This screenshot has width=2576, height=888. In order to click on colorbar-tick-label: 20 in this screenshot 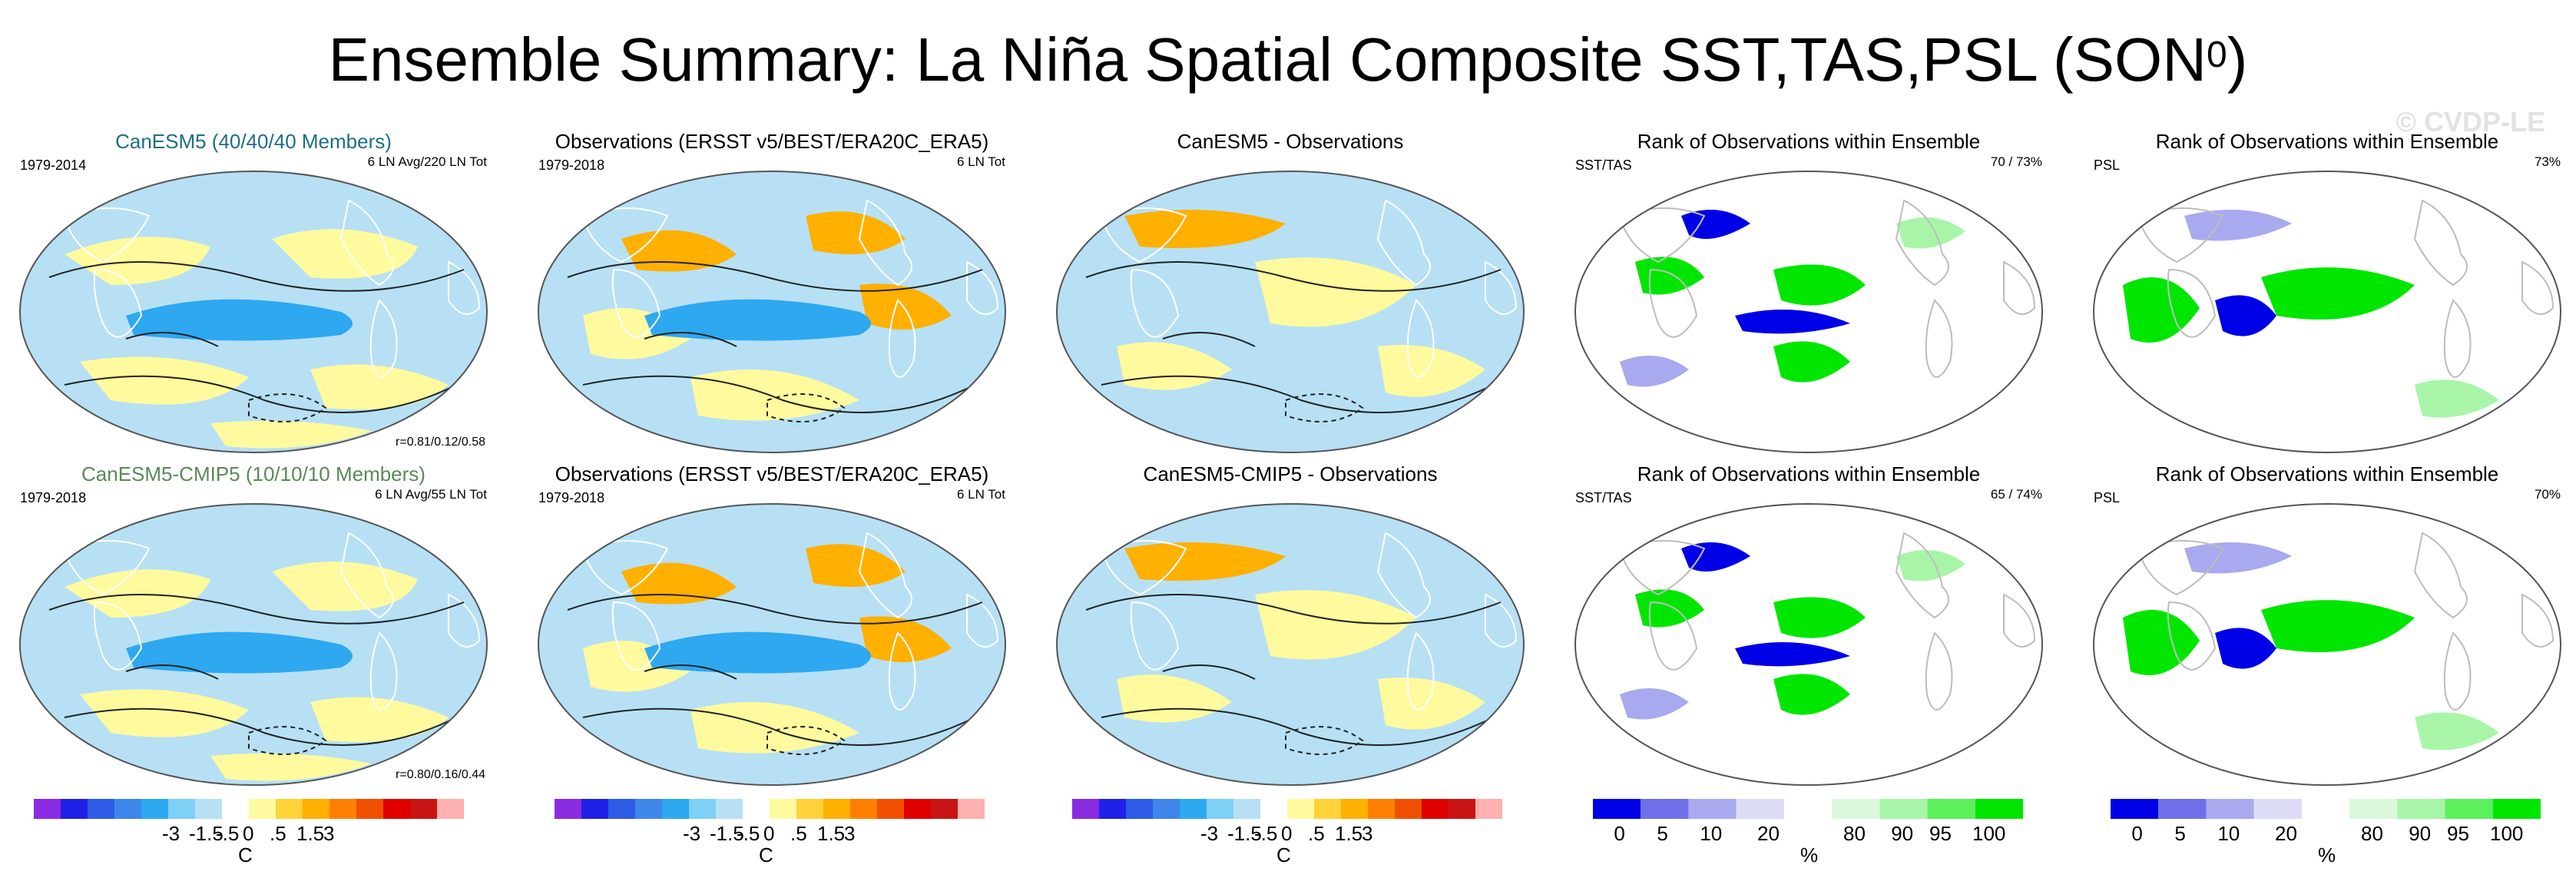, I will do `click(2286, 833)`.